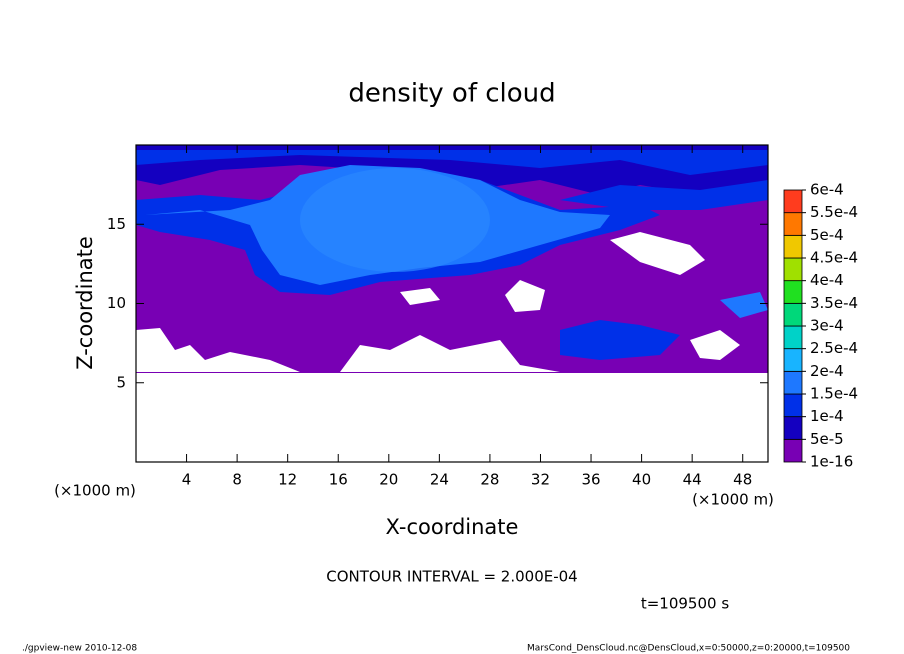  What do you see at coordinates (95, 491) in the screenshot?
I see `y-unit: (×1000 m)` at bounding box center [95, 491].